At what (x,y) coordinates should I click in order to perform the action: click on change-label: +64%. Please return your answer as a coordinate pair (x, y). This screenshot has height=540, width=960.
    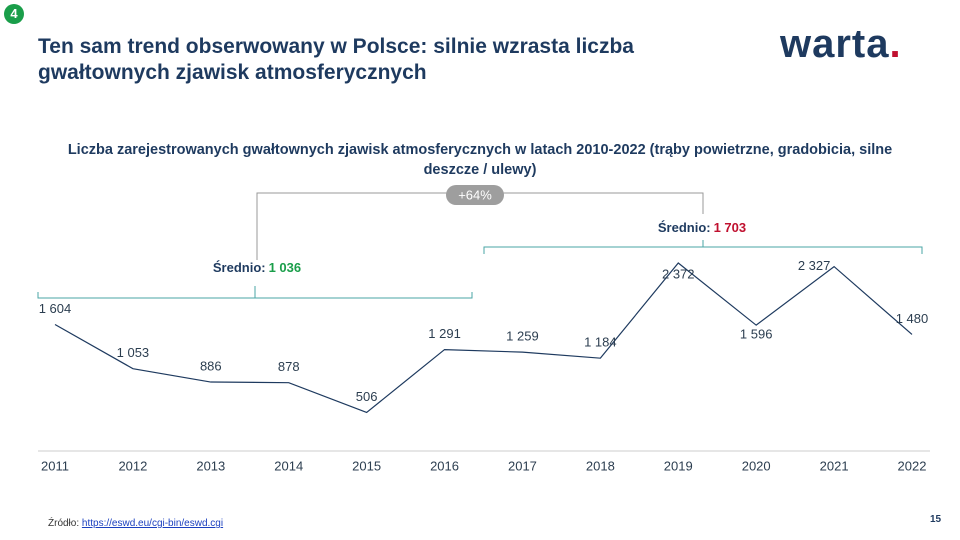
    Looking at the image, I should click on (475, 194).